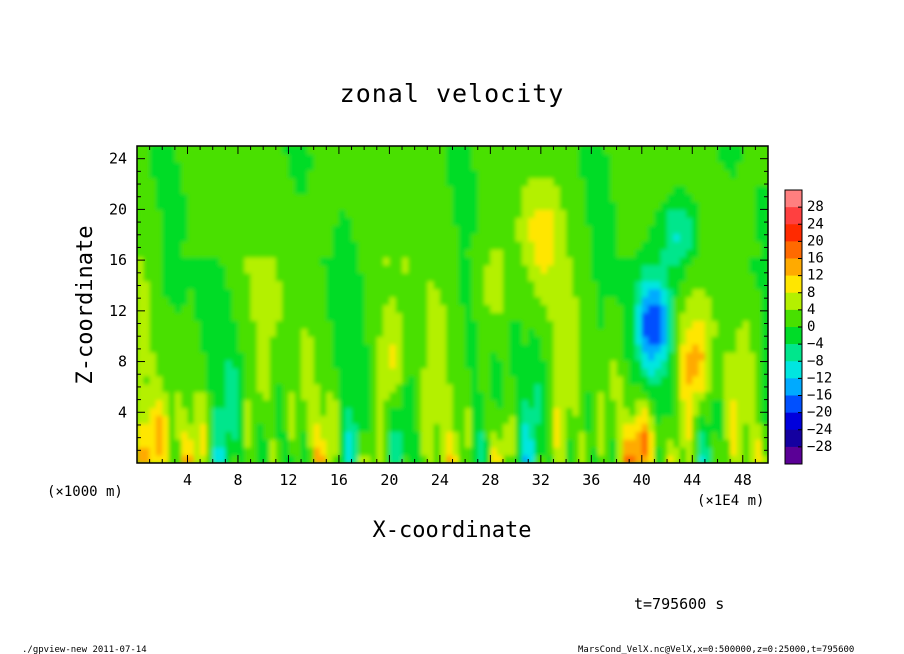 This screenshot has height=654, width=904. What do you see at coordinates (815, 361) in the screenshot?
I see `colorbar-label: −8` at bounding box center [815, 361].